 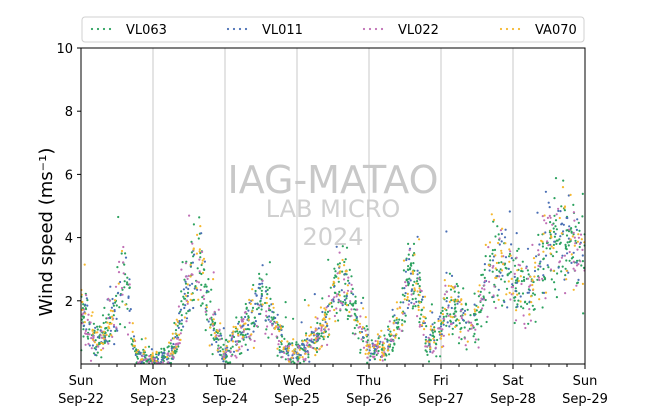 What do you see at coordinates (507, 29) in the screenshot?
I see `legend-marker-VA070` at bounding box center [507, 29].